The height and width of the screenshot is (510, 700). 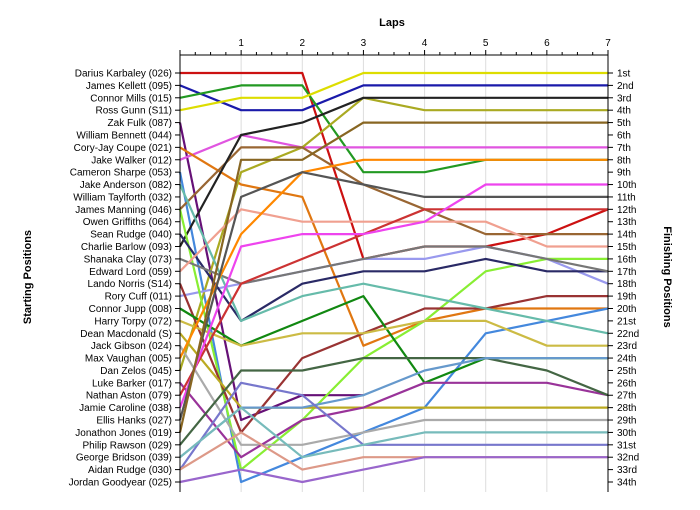 What do you see at coordinates (626, 445) in the screenshot?
I see `finish-label: 31st` at bounding box center [626, 445].